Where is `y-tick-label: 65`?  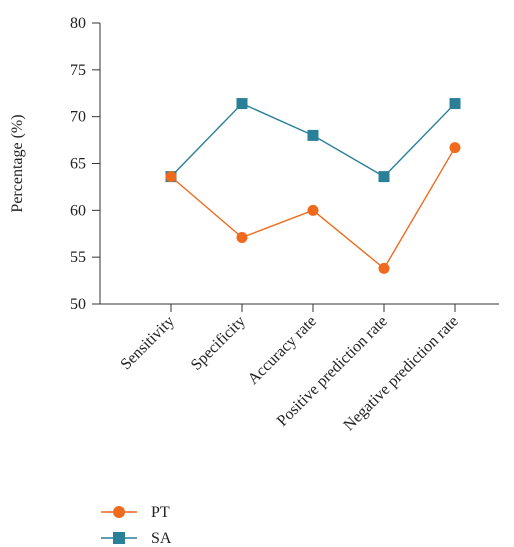
y-tick-label: 65 is located at coordinates (78, 164).